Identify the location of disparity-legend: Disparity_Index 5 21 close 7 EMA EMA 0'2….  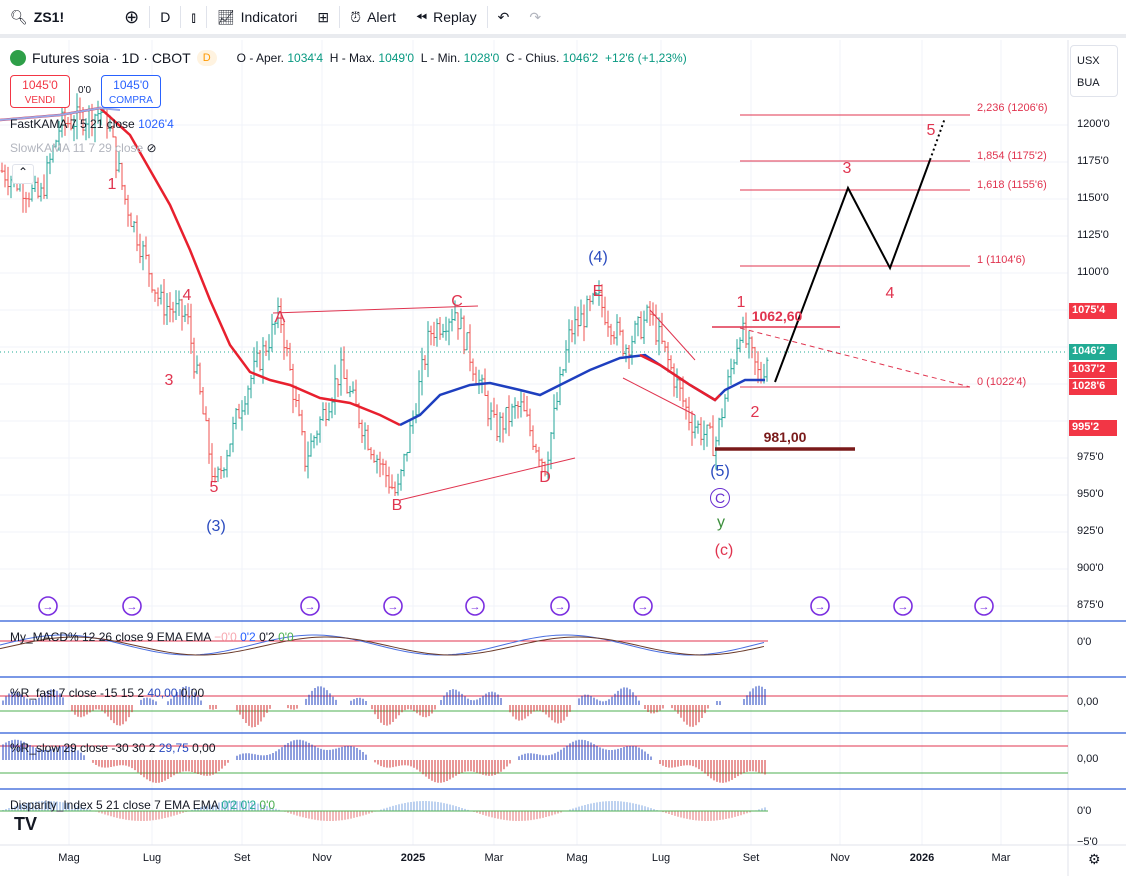
(143, 805).